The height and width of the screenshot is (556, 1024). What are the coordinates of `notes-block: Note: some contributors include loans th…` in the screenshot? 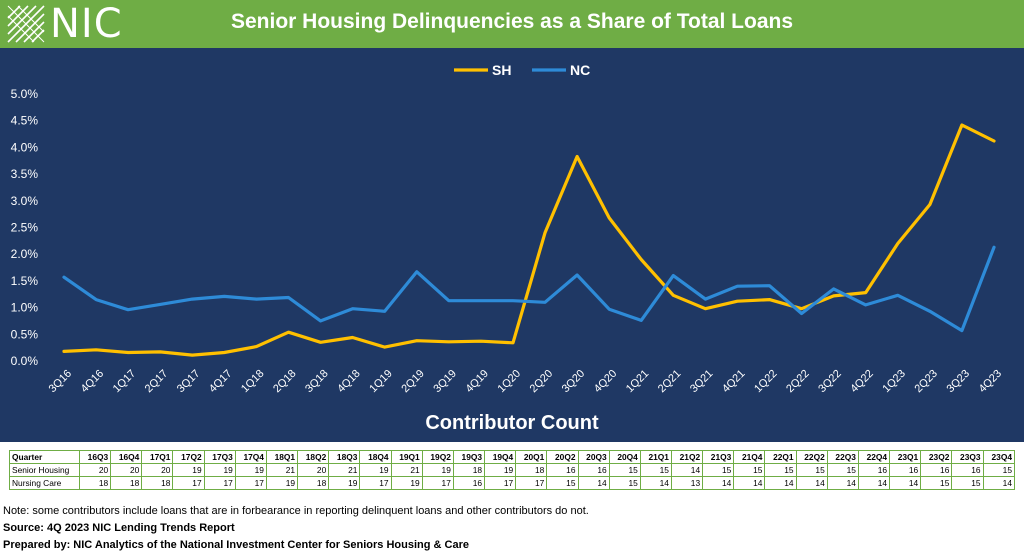 It's located at (296, 528).